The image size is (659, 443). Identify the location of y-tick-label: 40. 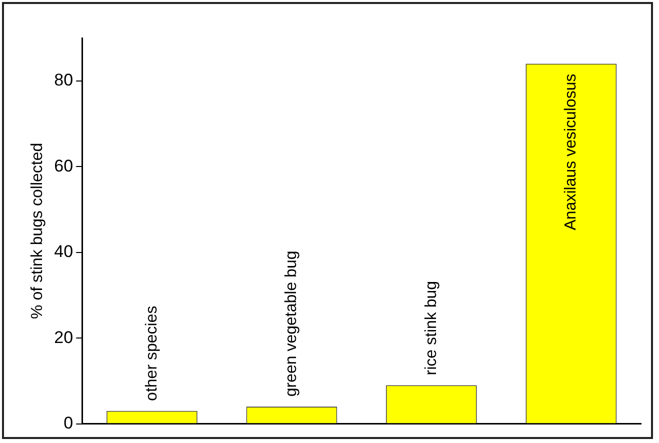
(64, 252).